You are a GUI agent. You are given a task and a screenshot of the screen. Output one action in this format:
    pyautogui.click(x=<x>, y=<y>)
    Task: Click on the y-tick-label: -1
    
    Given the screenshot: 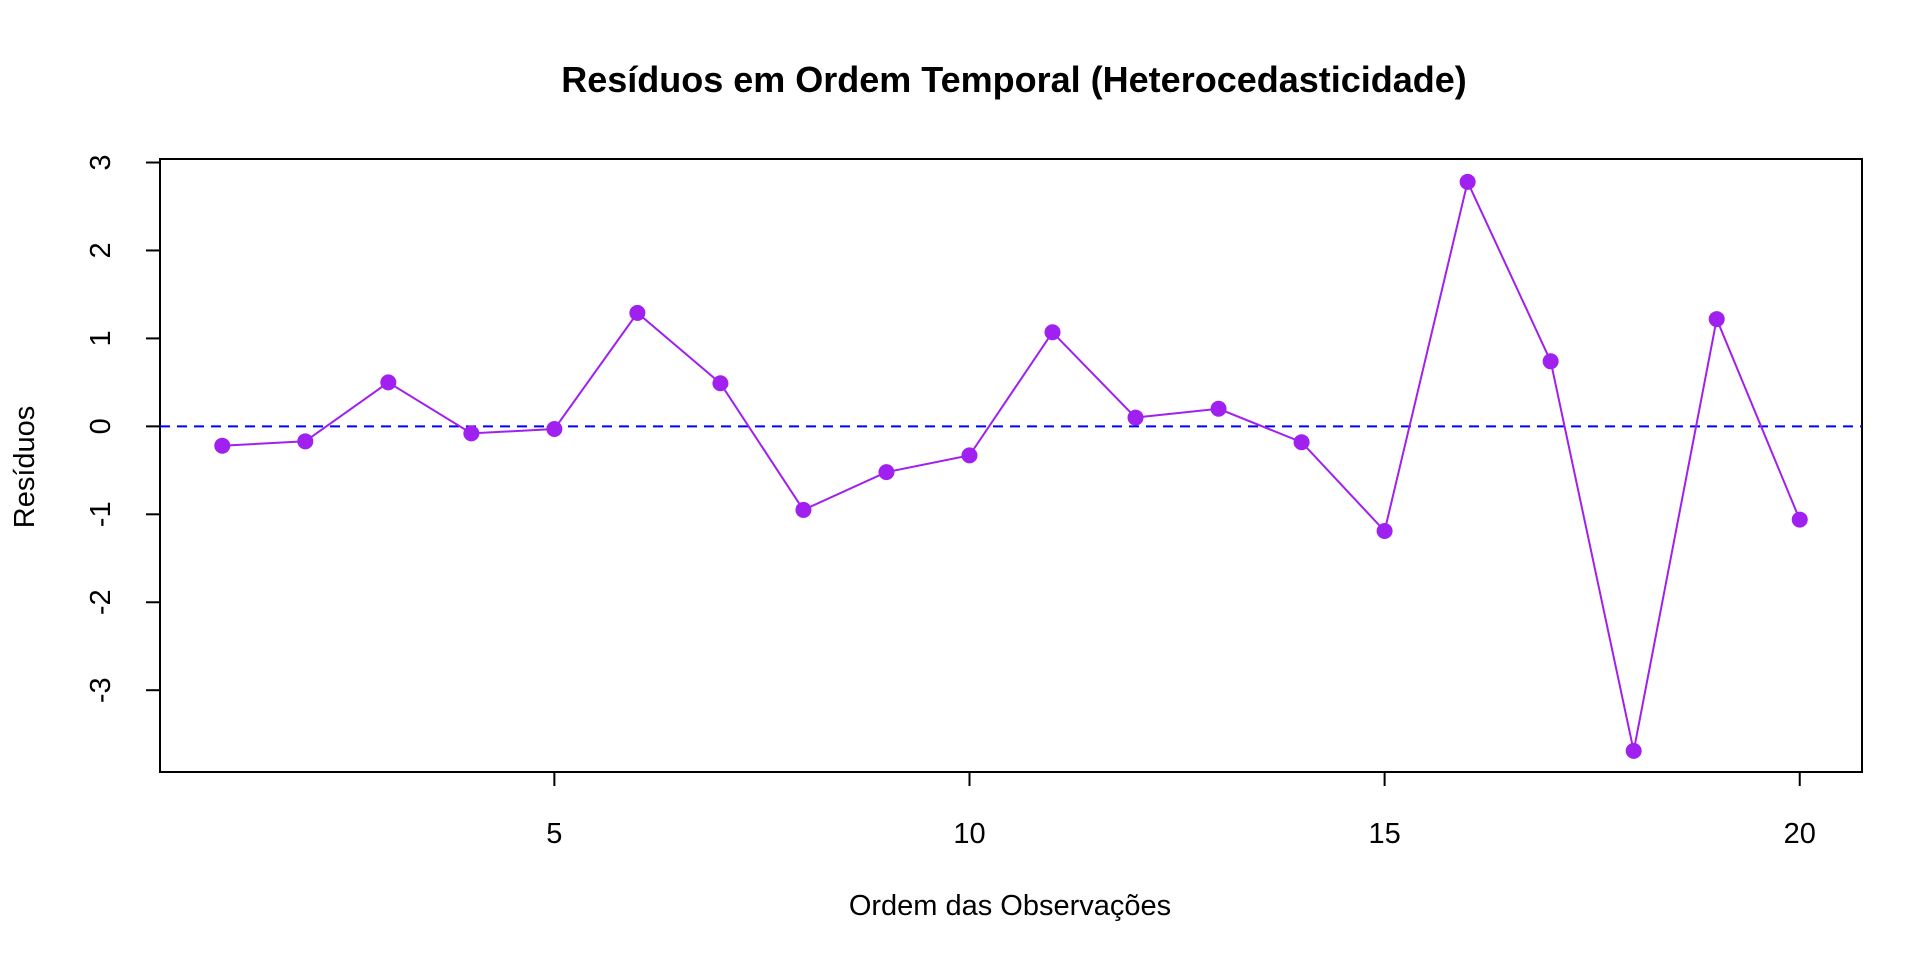 What is the action you would take?
    pyautogui.click(x=101, y=514)
    